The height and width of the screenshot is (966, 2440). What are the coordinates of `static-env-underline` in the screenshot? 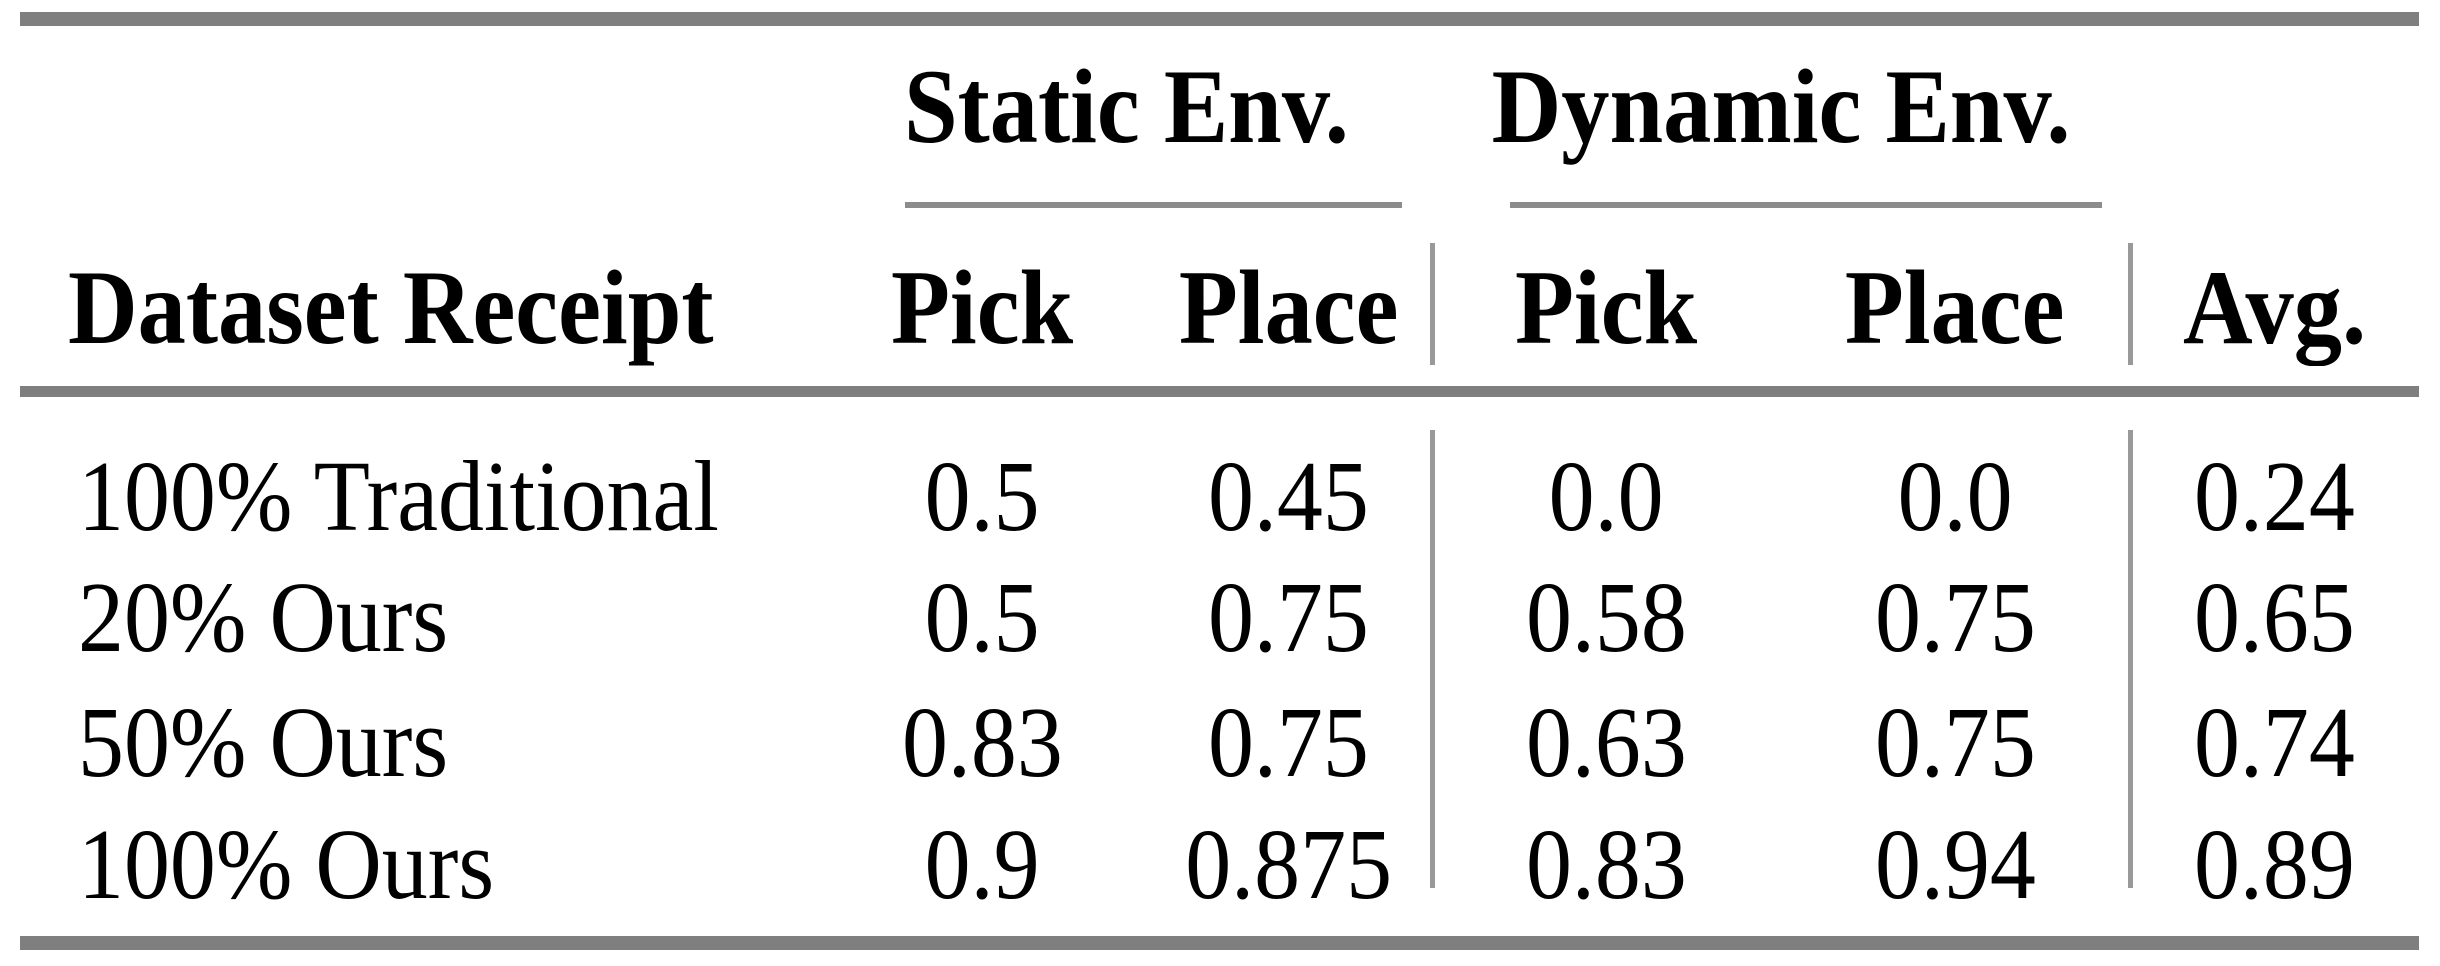 It's located at (1153, 205).